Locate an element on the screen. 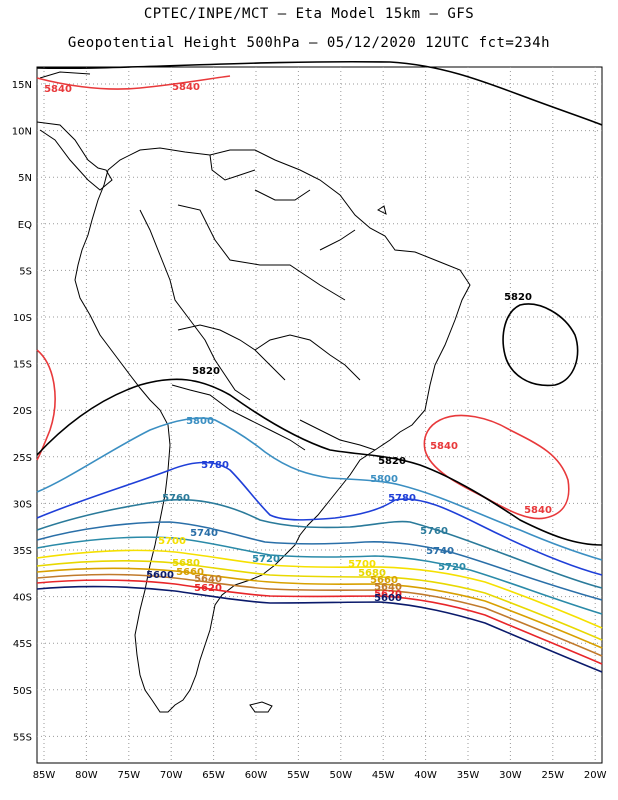 Image resolution: width=618 pixels, height=800 pixels. latitude-label: 15N is located at coordinates (22, 85).